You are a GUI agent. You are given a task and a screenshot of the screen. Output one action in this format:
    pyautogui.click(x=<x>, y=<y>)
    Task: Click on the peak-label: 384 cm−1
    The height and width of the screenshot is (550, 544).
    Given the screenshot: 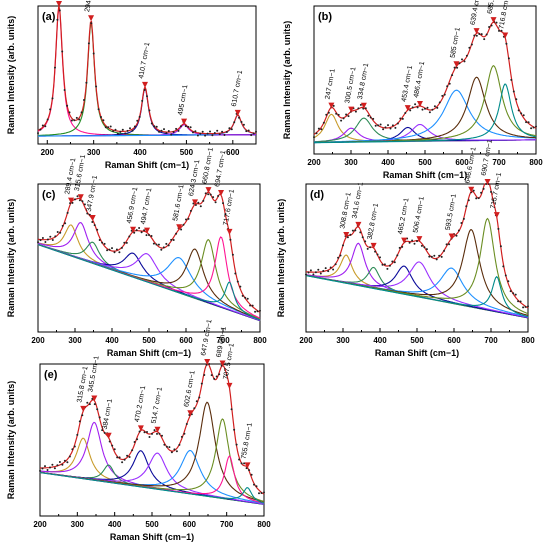 What is the action you would take?
    pyautogui.click(x=108, y=414)
    